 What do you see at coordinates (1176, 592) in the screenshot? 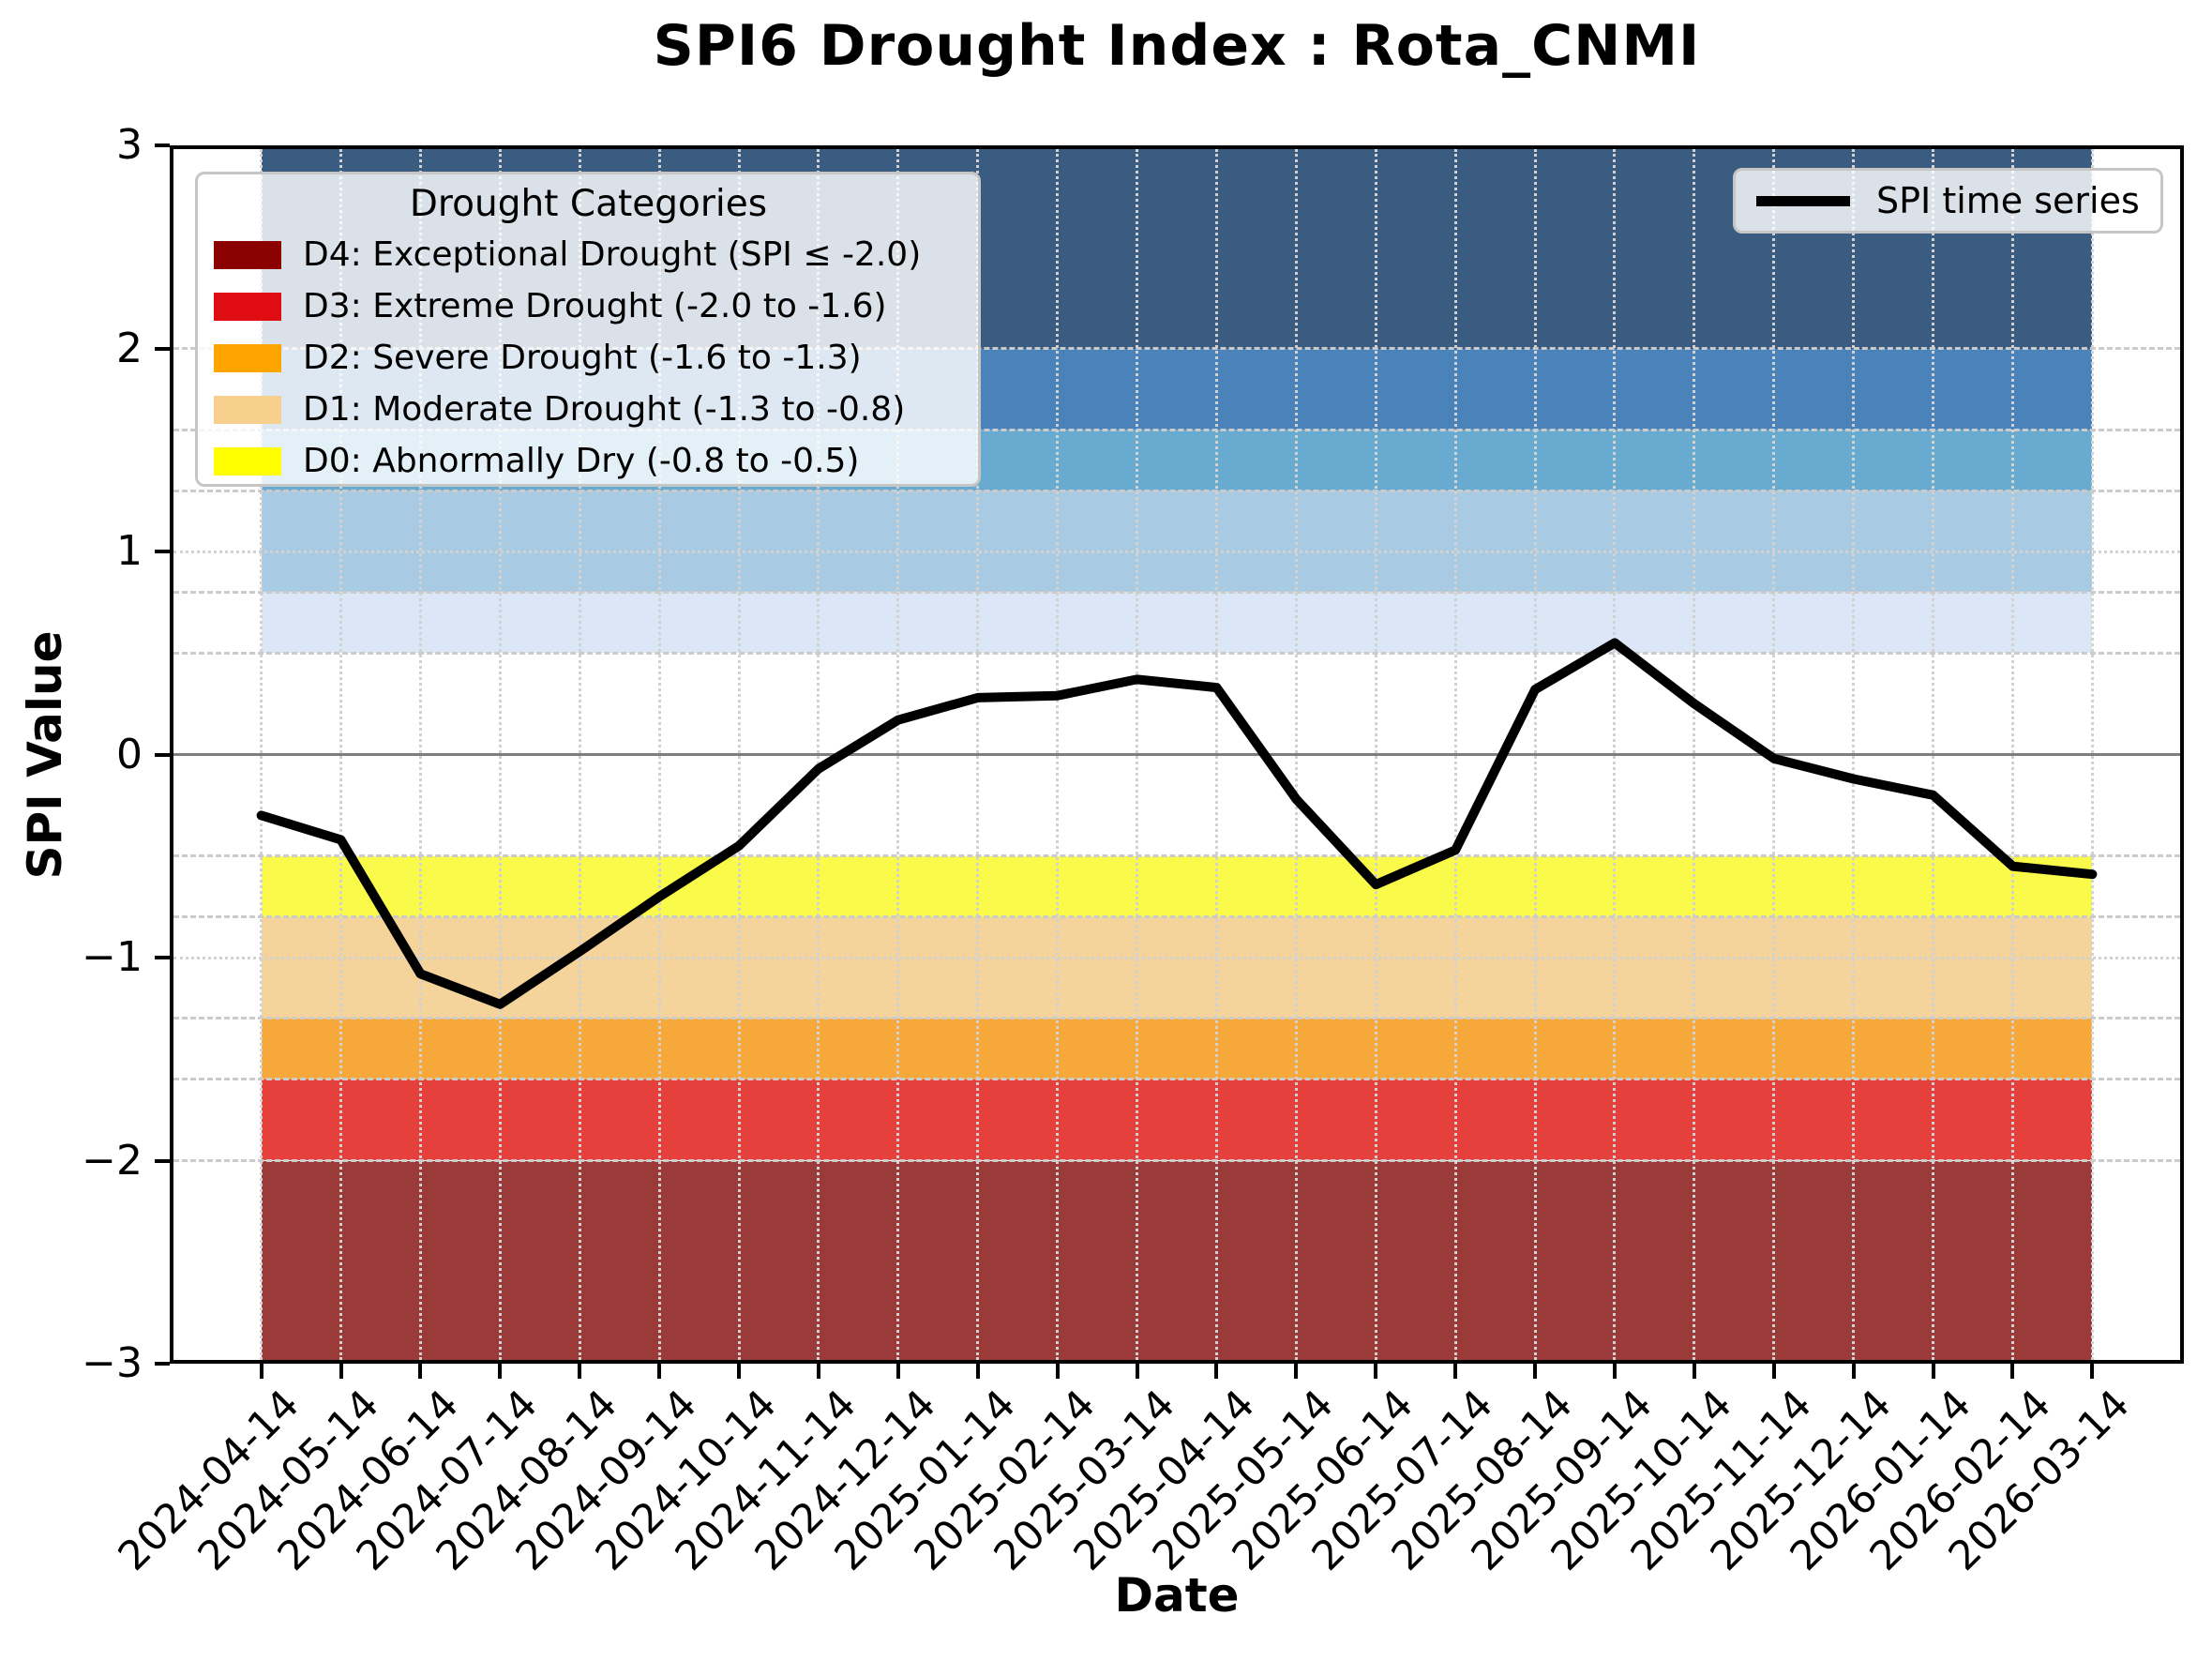
I see `hgrid-dashed-0.8` at bounding box center [1176, 592].